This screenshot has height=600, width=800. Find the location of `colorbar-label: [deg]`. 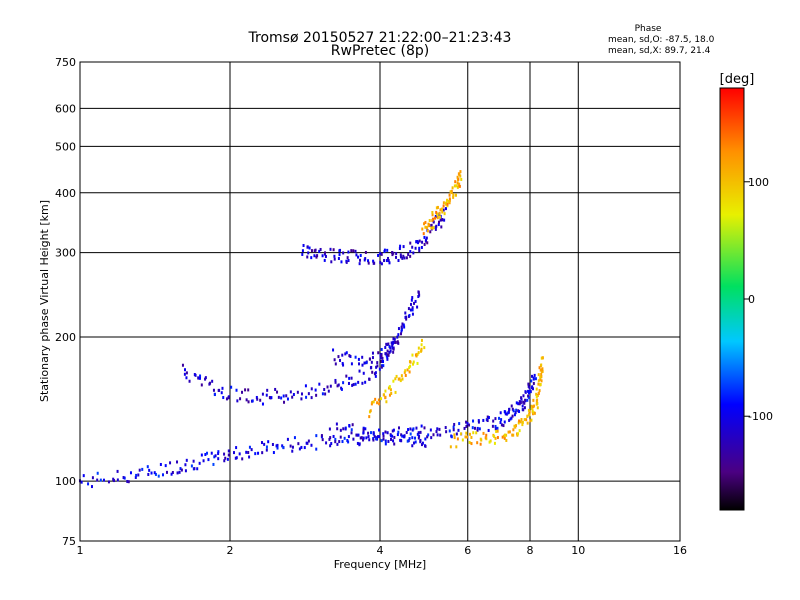

colorbar-label: [deg] is located at coordinates (737, 79).